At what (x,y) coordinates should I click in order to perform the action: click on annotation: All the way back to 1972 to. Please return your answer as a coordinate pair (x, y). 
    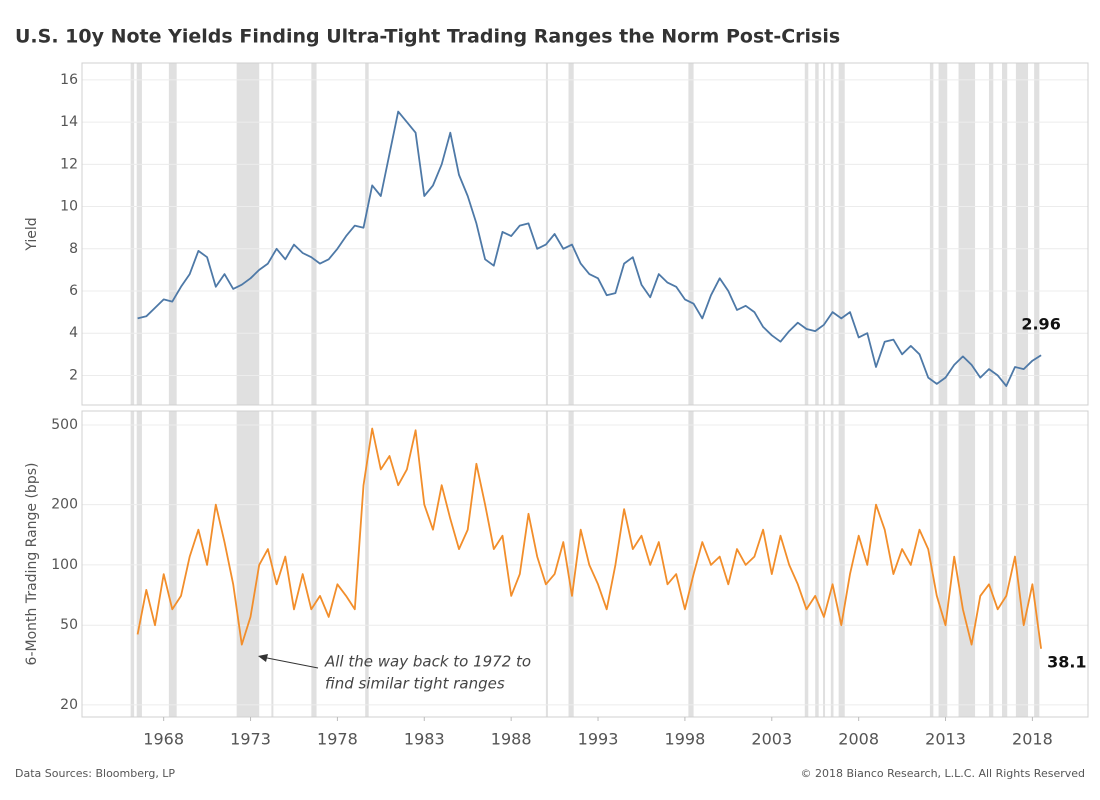
    Looking at the image, I should click on (427, 662).